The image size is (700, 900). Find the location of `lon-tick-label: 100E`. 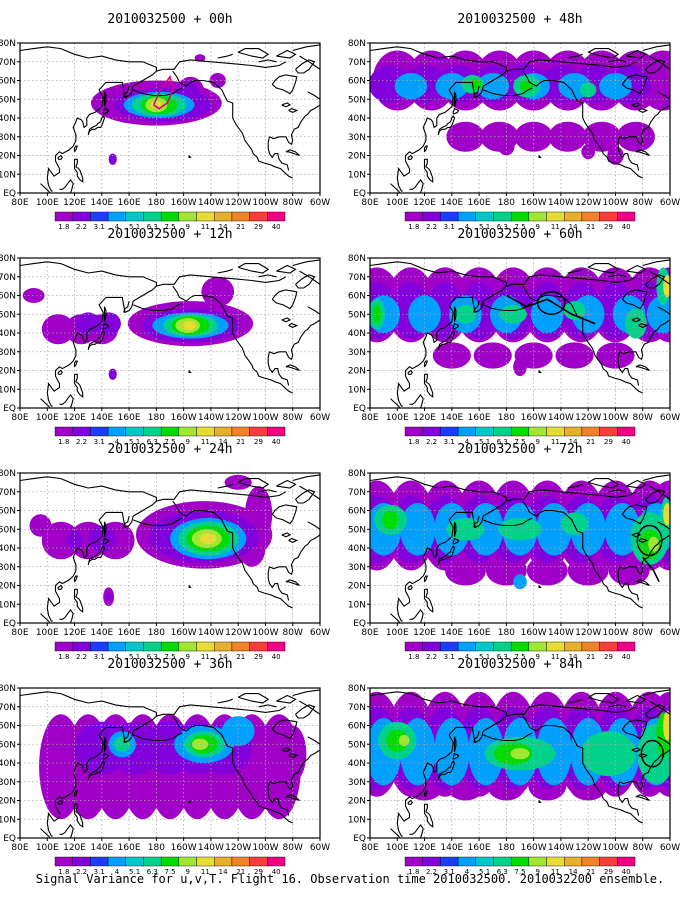

lon-tick-label: 100E is located at coordinates (397, 203).